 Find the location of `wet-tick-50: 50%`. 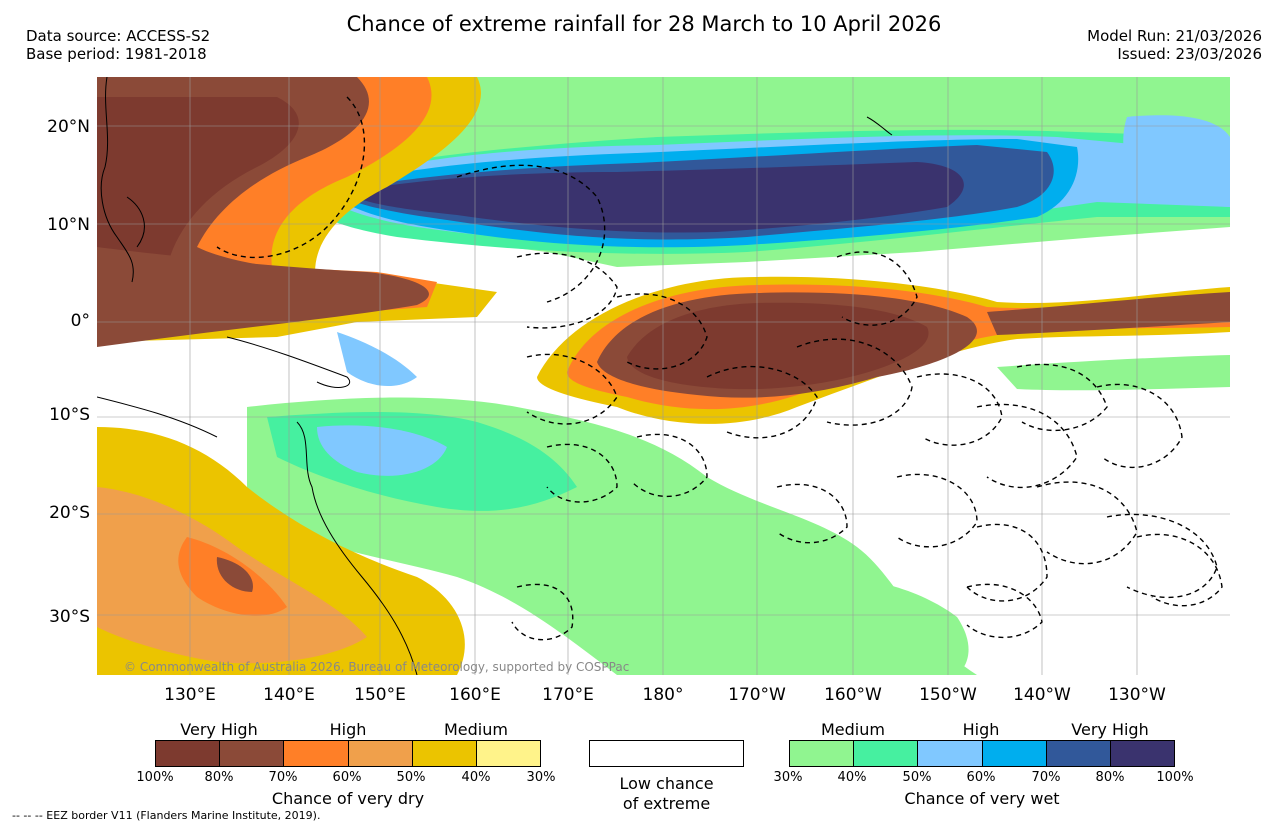

wet-tick-50: 50% is located at coordinates (917, 777).